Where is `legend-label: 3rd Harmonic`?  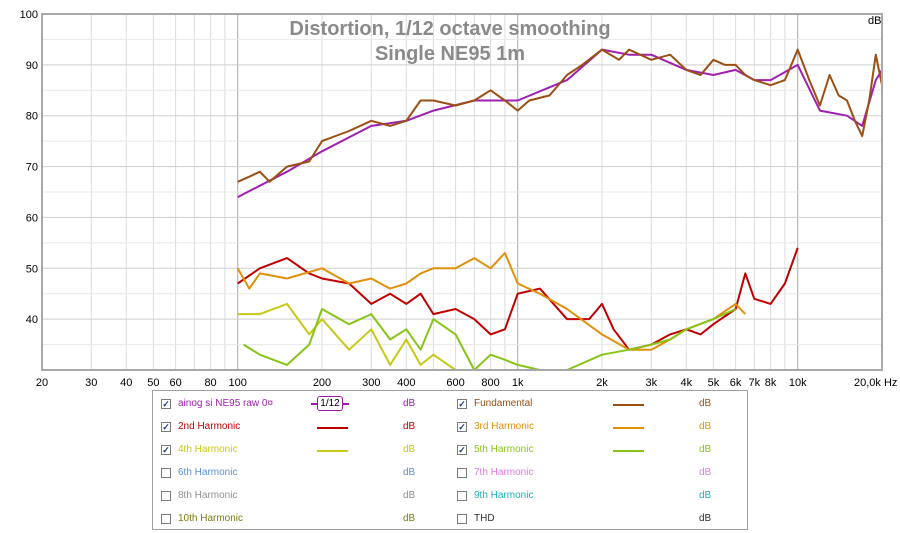
legend-label: 3rd Harmonic is located at coordinates (504, 426).